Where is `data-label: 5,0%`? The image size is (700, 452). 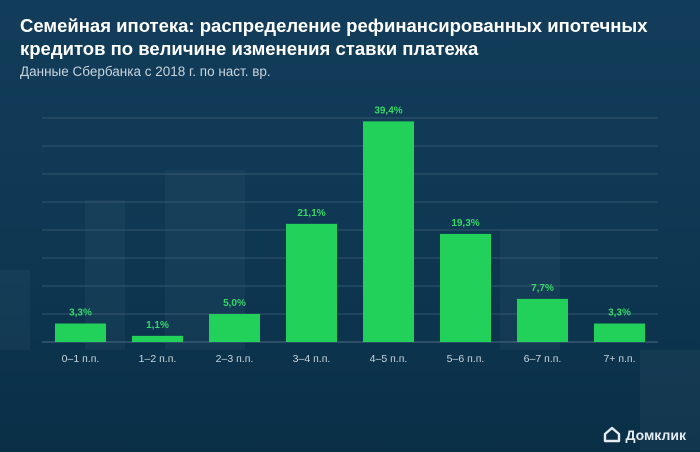
data-label: 5,0% is located at coordinates (234, 303).